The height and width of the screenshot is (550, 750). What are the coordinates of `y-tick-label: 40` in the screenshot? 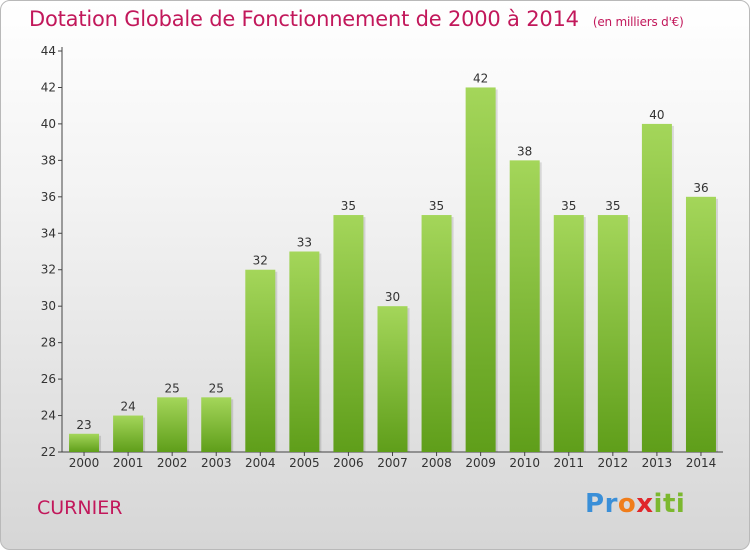 It's located at (48, 124).